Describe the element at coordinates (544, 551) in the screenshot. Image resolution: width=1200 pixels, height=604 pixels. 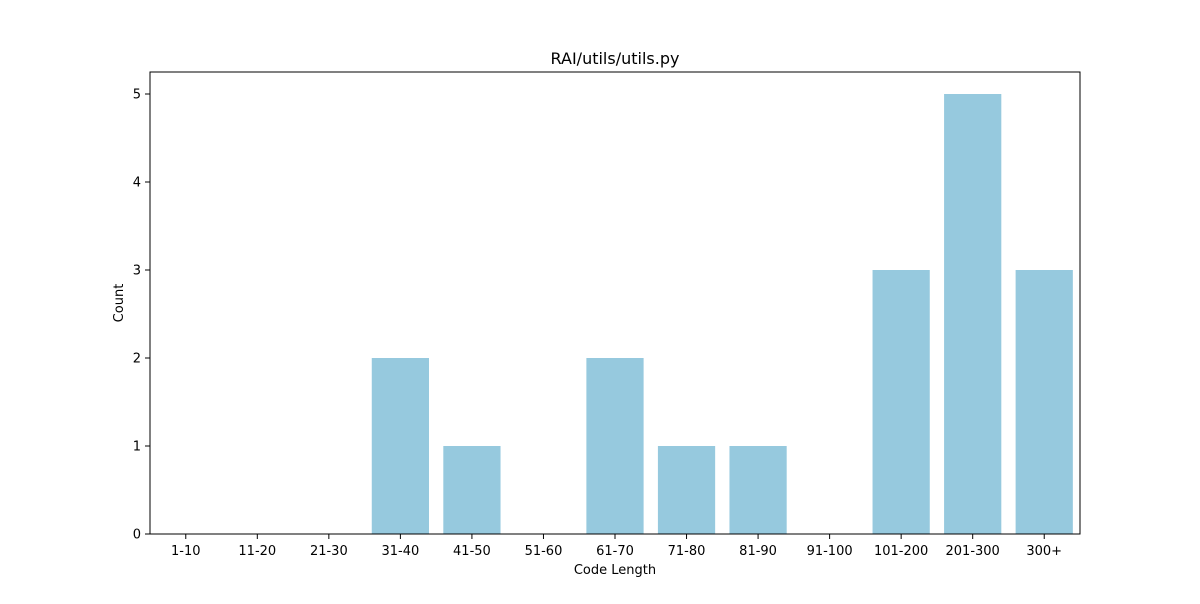
I see `x-tick-label: 51-60` at that location.